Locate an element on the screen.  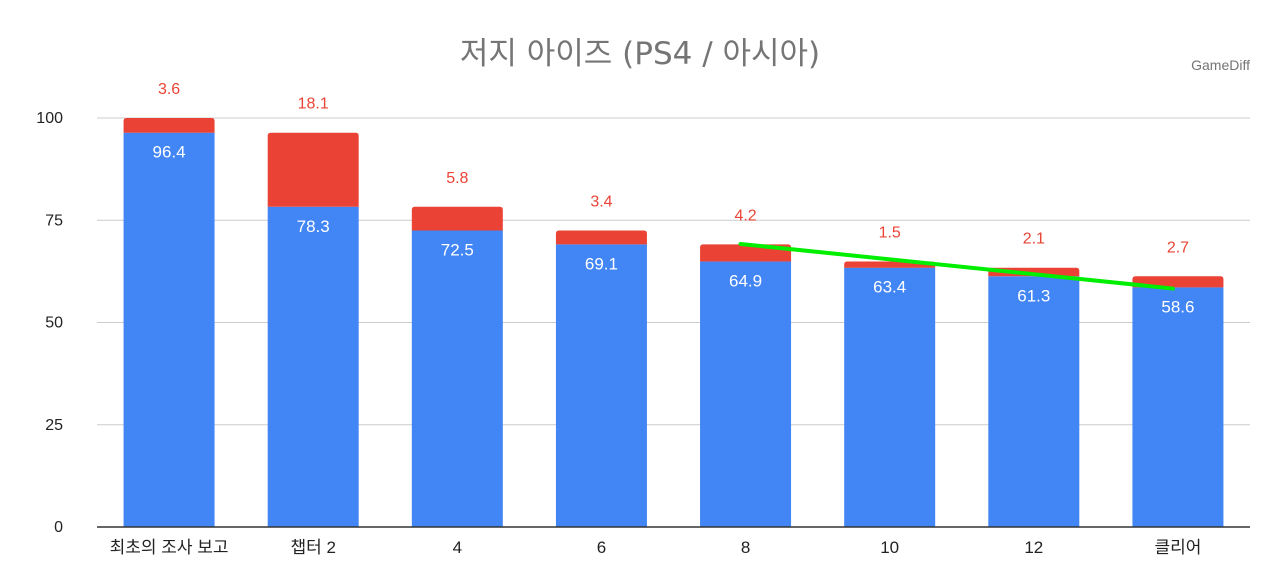
x-tick-label-5: 10 is located at coordinates (889, 547).